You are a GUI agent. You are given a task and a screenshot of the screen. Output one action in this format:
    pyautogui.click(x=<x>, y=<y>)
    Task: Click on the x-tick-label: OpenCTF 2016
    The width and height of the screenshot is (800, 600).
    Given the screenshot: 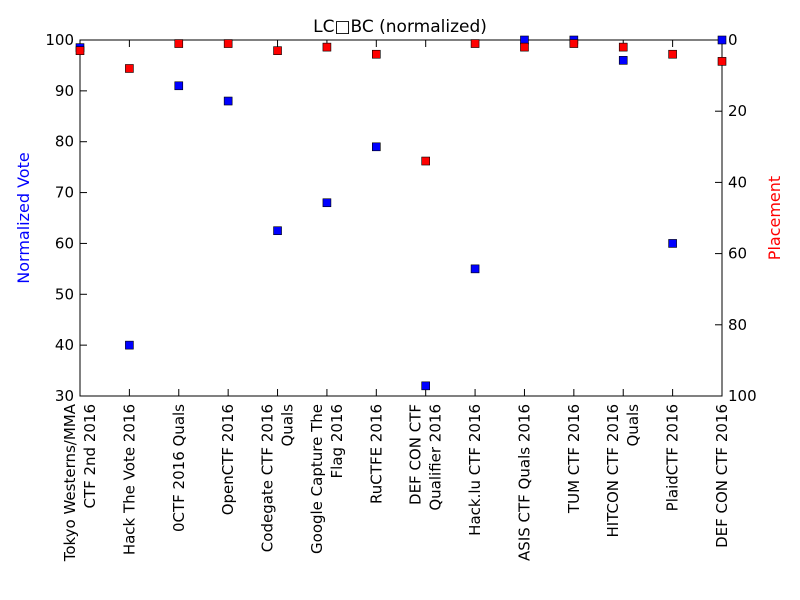 What is the action you would take?
    pyautogui.click(x=228, y=459)
    